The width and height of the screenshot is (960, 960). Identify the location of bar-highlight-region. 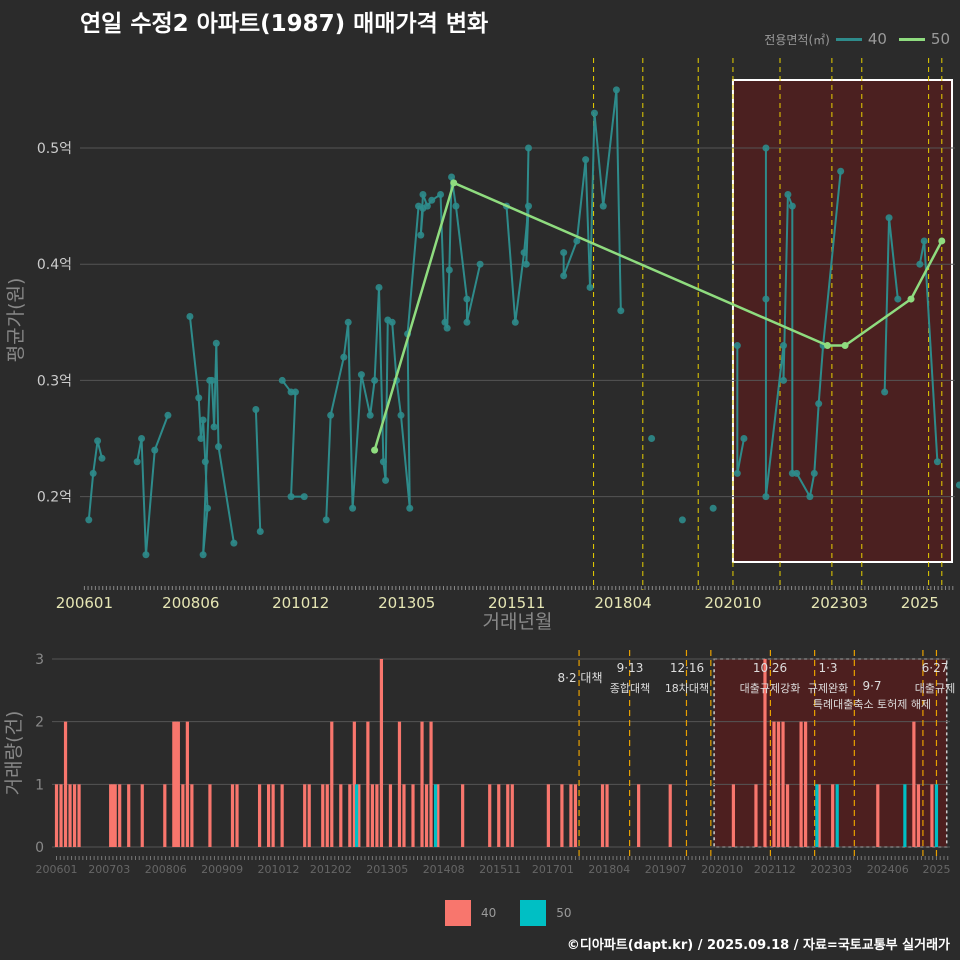
(830, 753).